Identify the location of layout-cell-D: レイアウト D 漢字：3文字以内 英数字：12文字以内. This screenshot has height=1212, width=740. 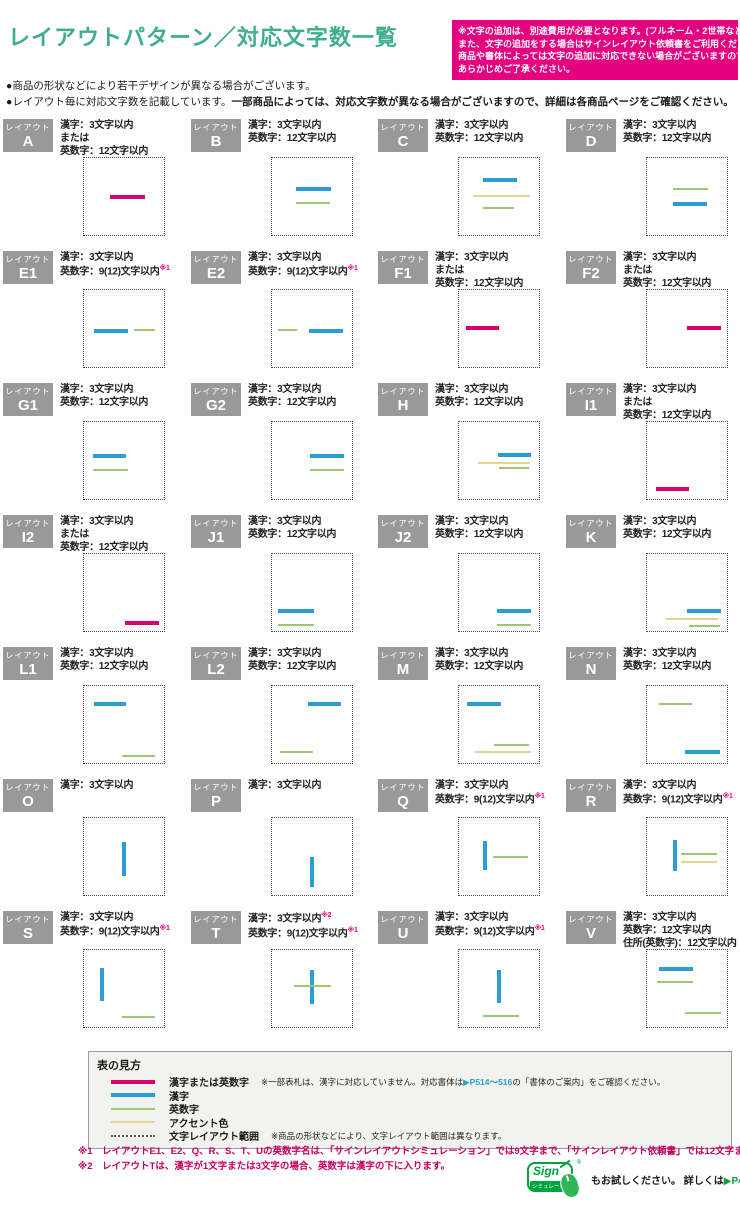
(653, 185).